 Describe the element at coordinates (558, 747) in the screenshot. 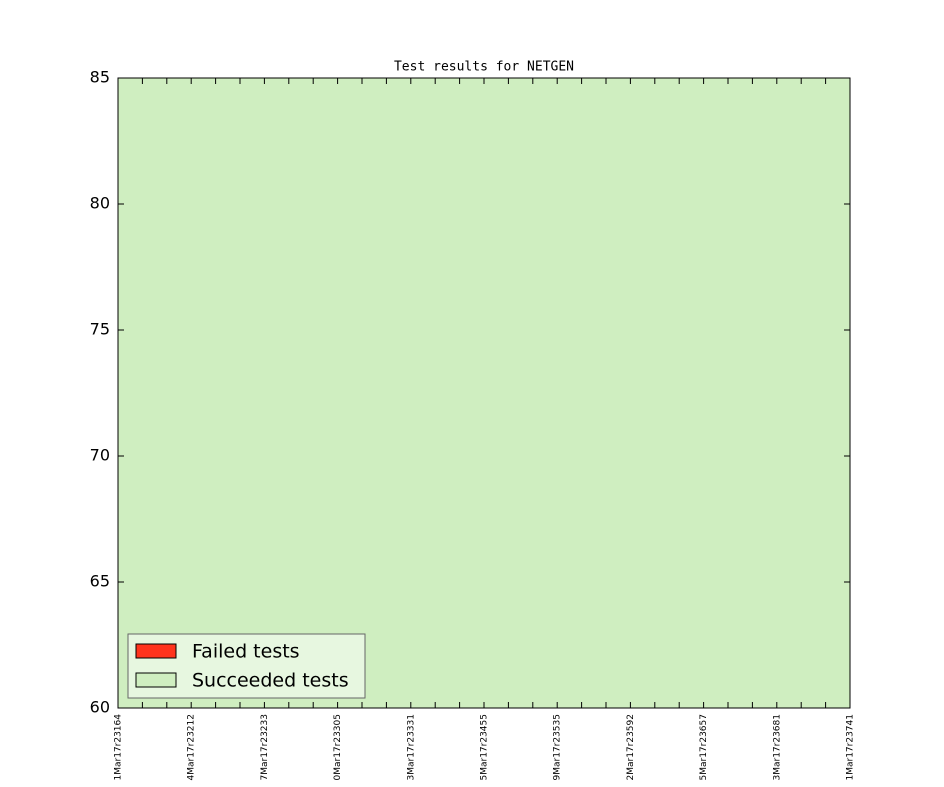

I see `x-tick-label: 9Mar17r23535` at that location.